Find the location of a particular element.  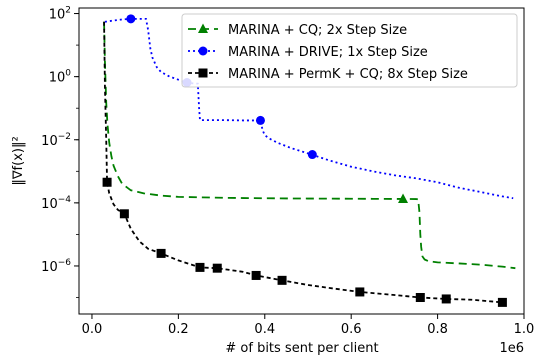

x-tick-label: 0.2 is located at coordinates (178, 329).